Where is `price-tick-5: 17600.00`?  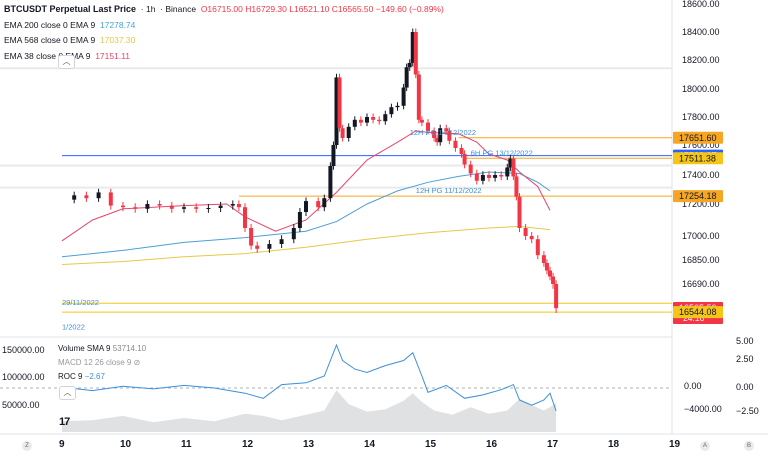
price-tick-5: 17600.00 is located at coordinates (701, 145).